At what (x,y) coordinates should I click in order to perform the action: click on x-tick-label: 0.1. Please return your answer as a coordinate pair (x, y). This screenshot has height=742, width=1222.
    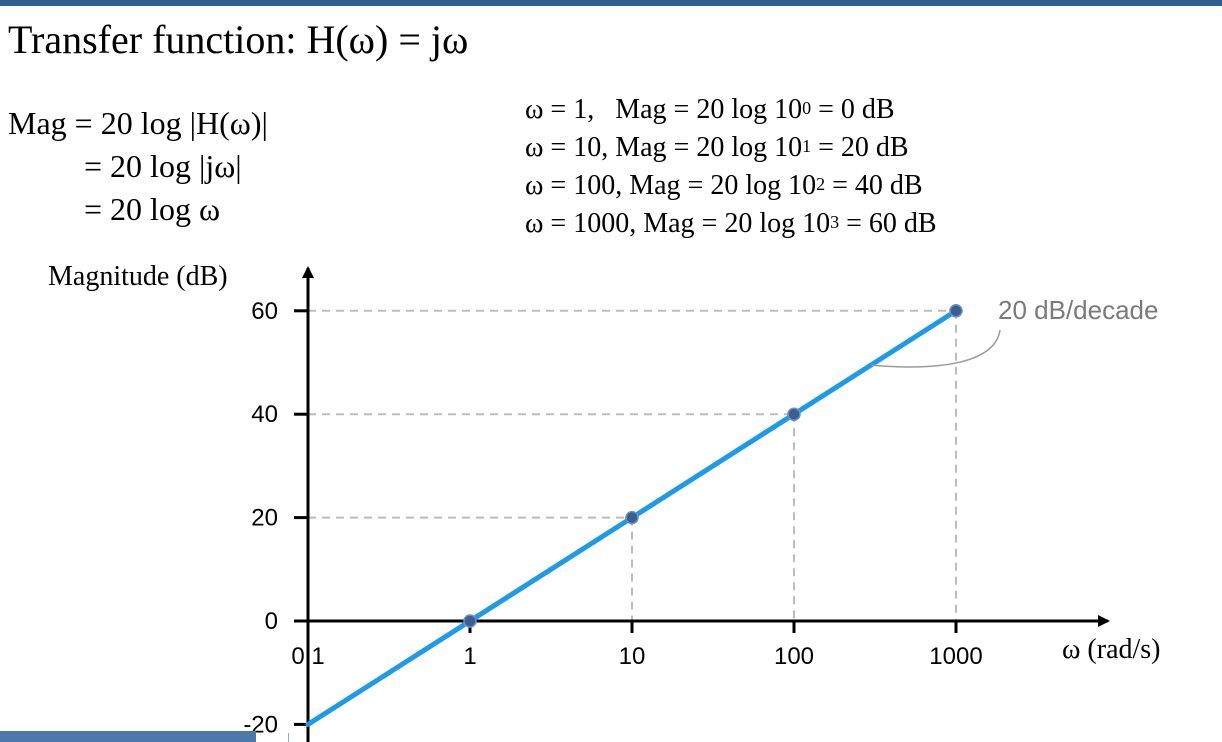
    Looking at the image, I should click on (307, 656).